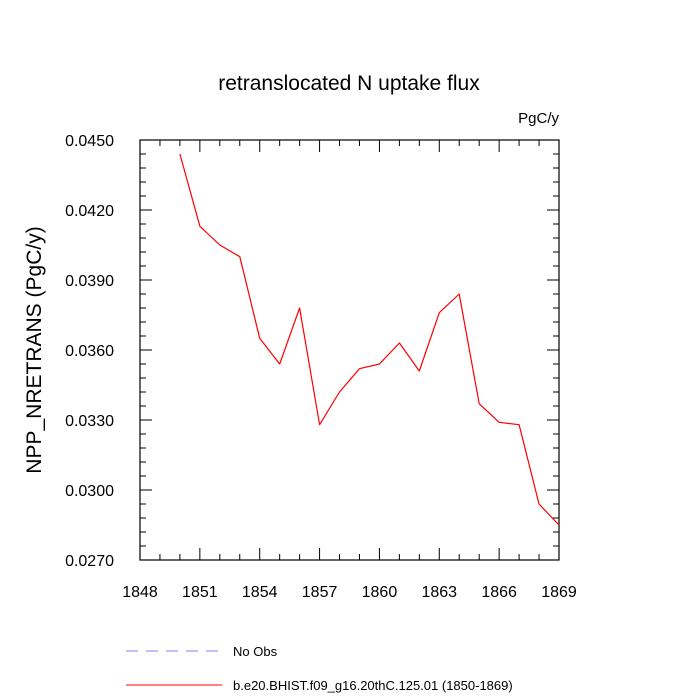 The height and width of the screenshot is (700, 700). Describe the element at coordinates (89, 211) in the screenshot. I see `y-tick-label: 0.0420` at that location.